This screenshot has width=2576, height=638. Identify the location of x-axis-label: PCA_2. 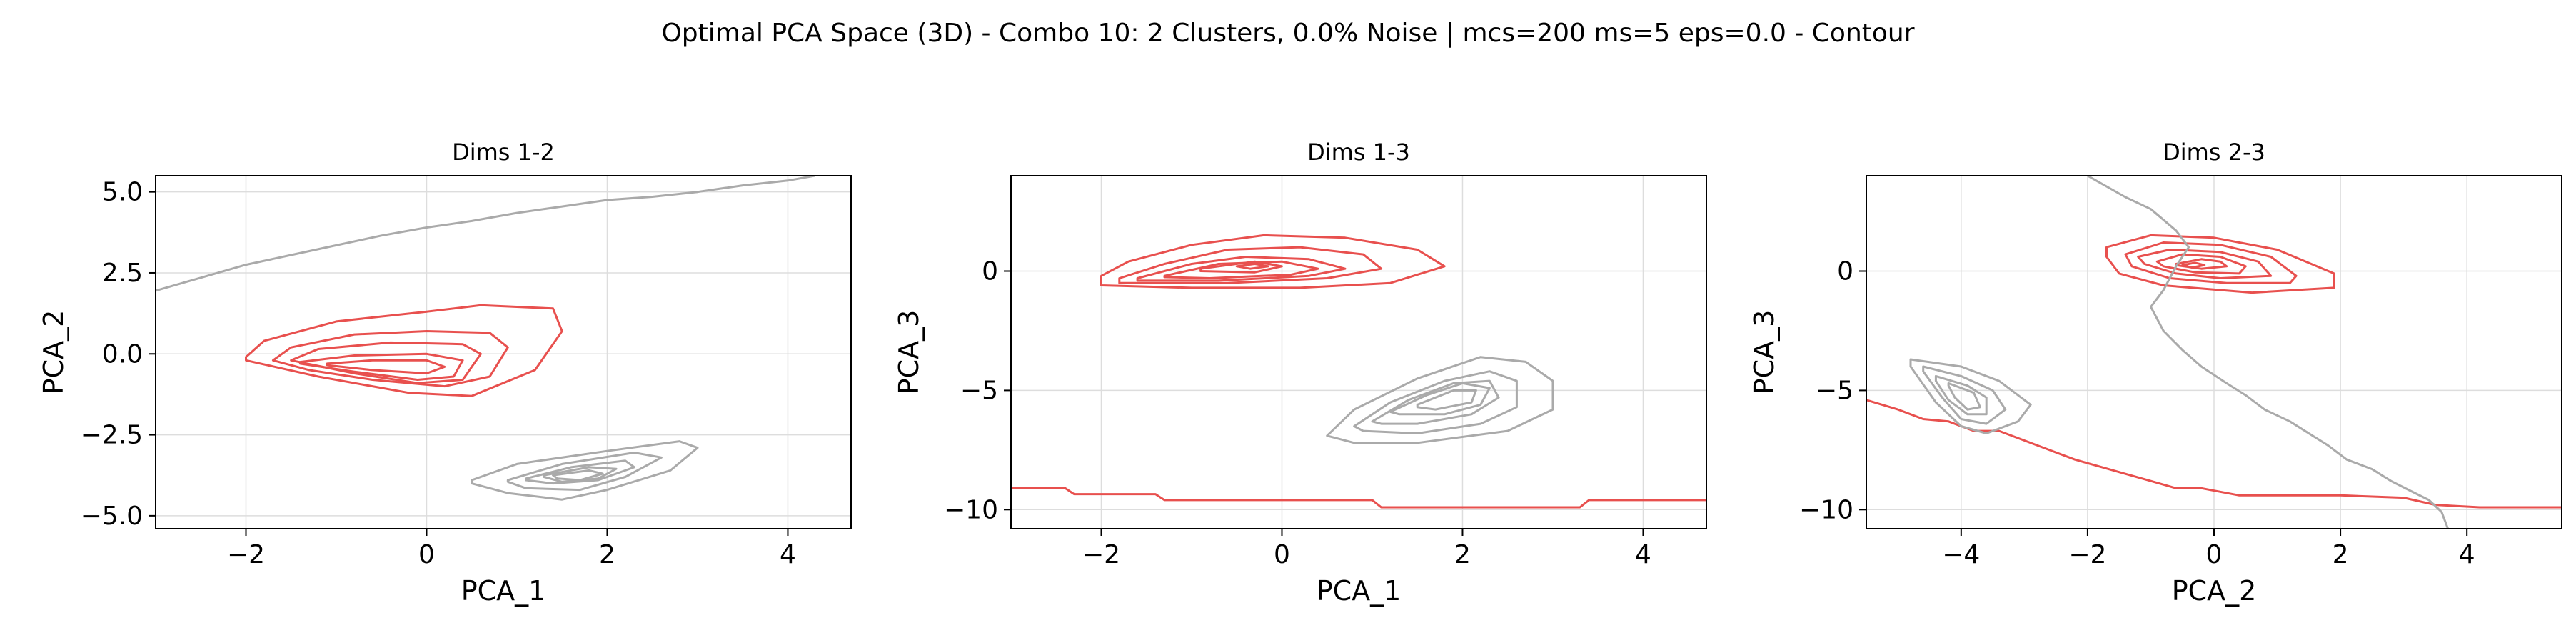
(2214, 591).